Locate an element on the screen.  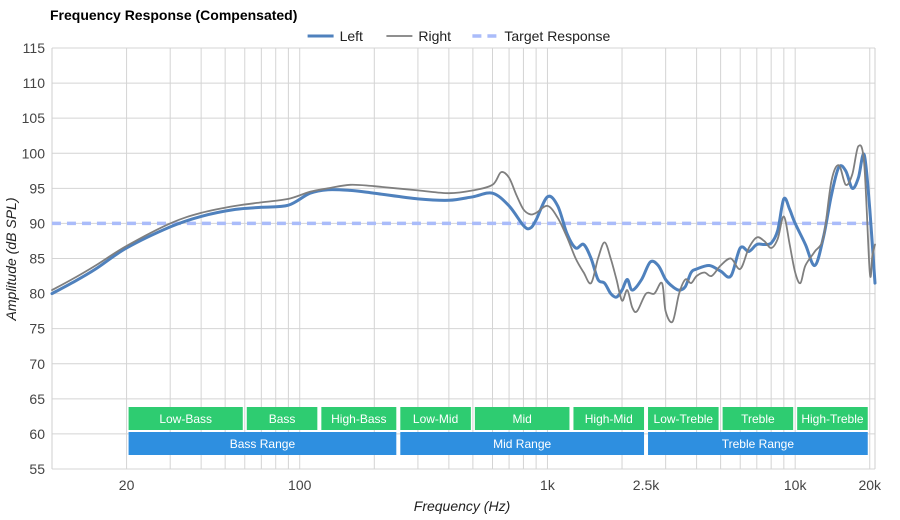
band-label: Bass Range is located at coordinates (263, 444).